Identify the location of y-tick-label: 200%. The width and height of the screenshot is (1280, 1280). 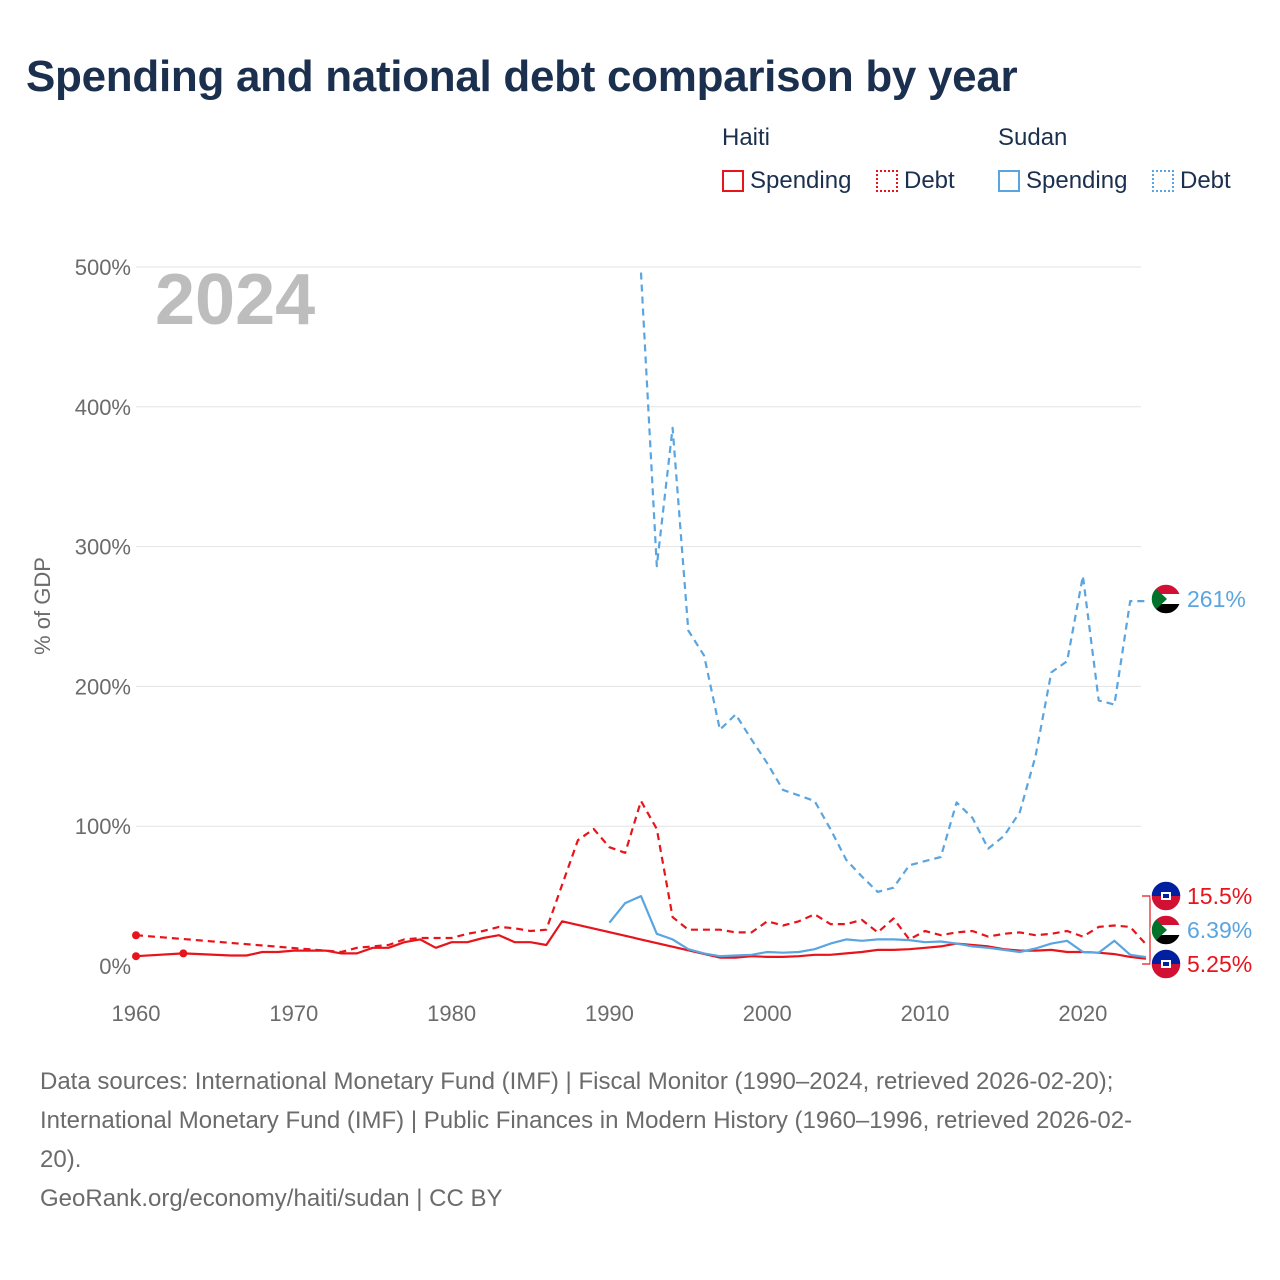
(103, 686).